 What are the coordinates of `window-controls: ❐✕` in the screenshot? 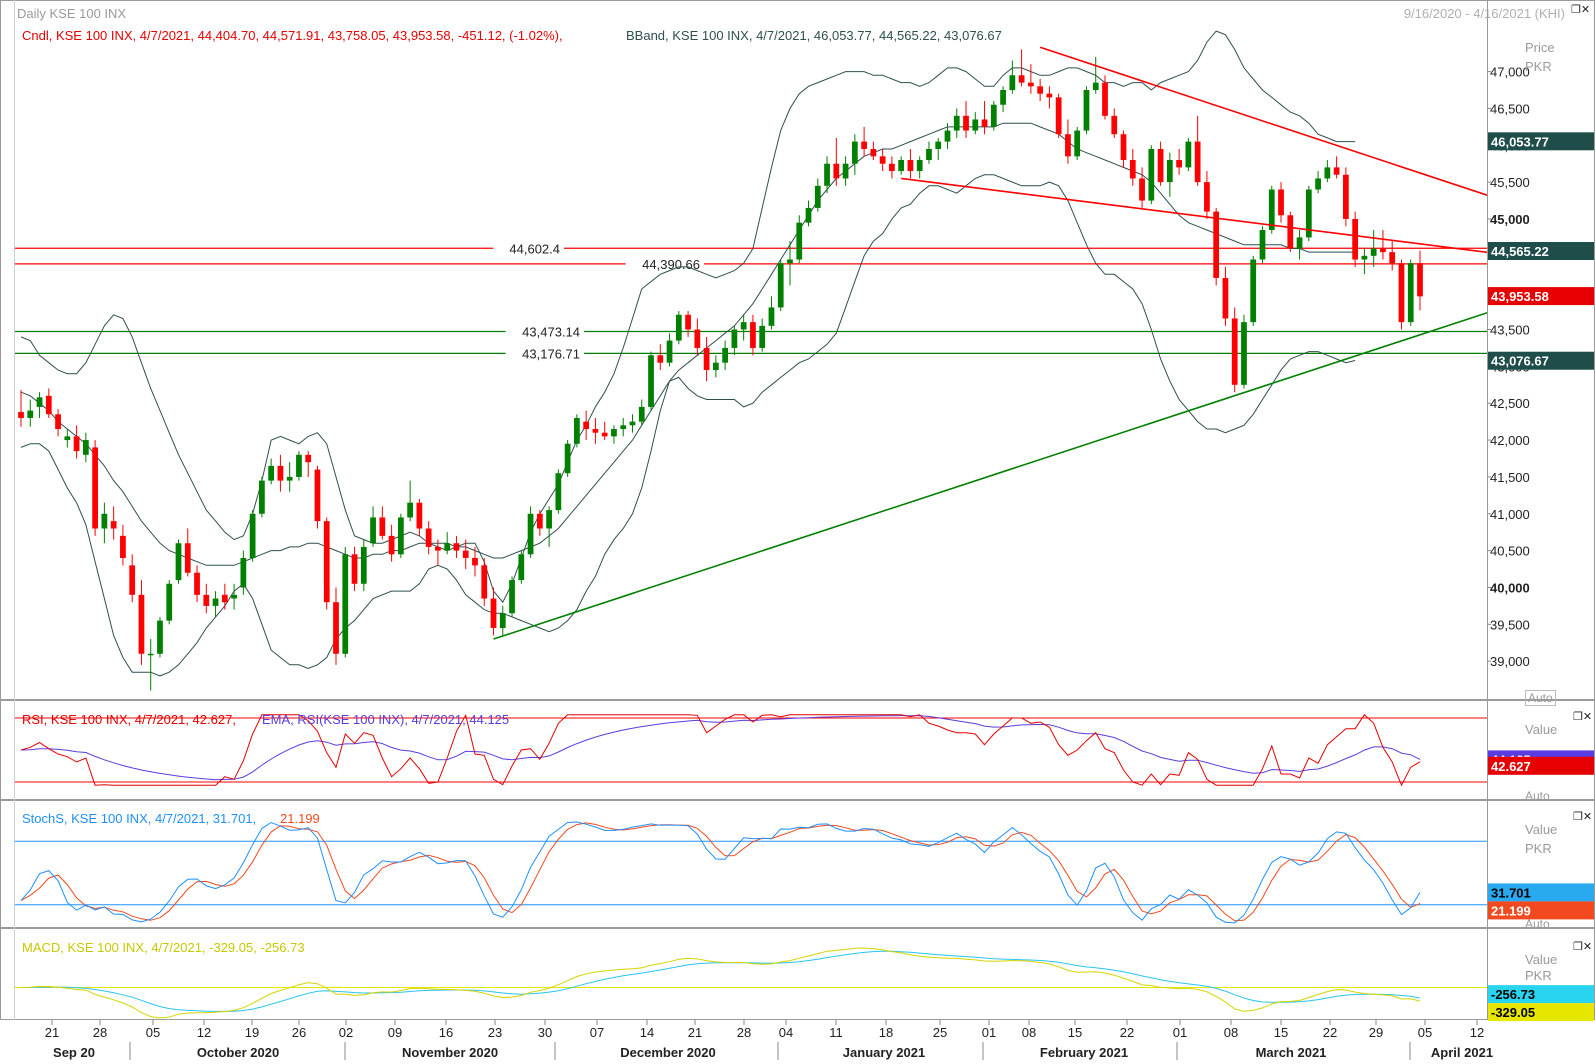 It's located at (1580, 9).